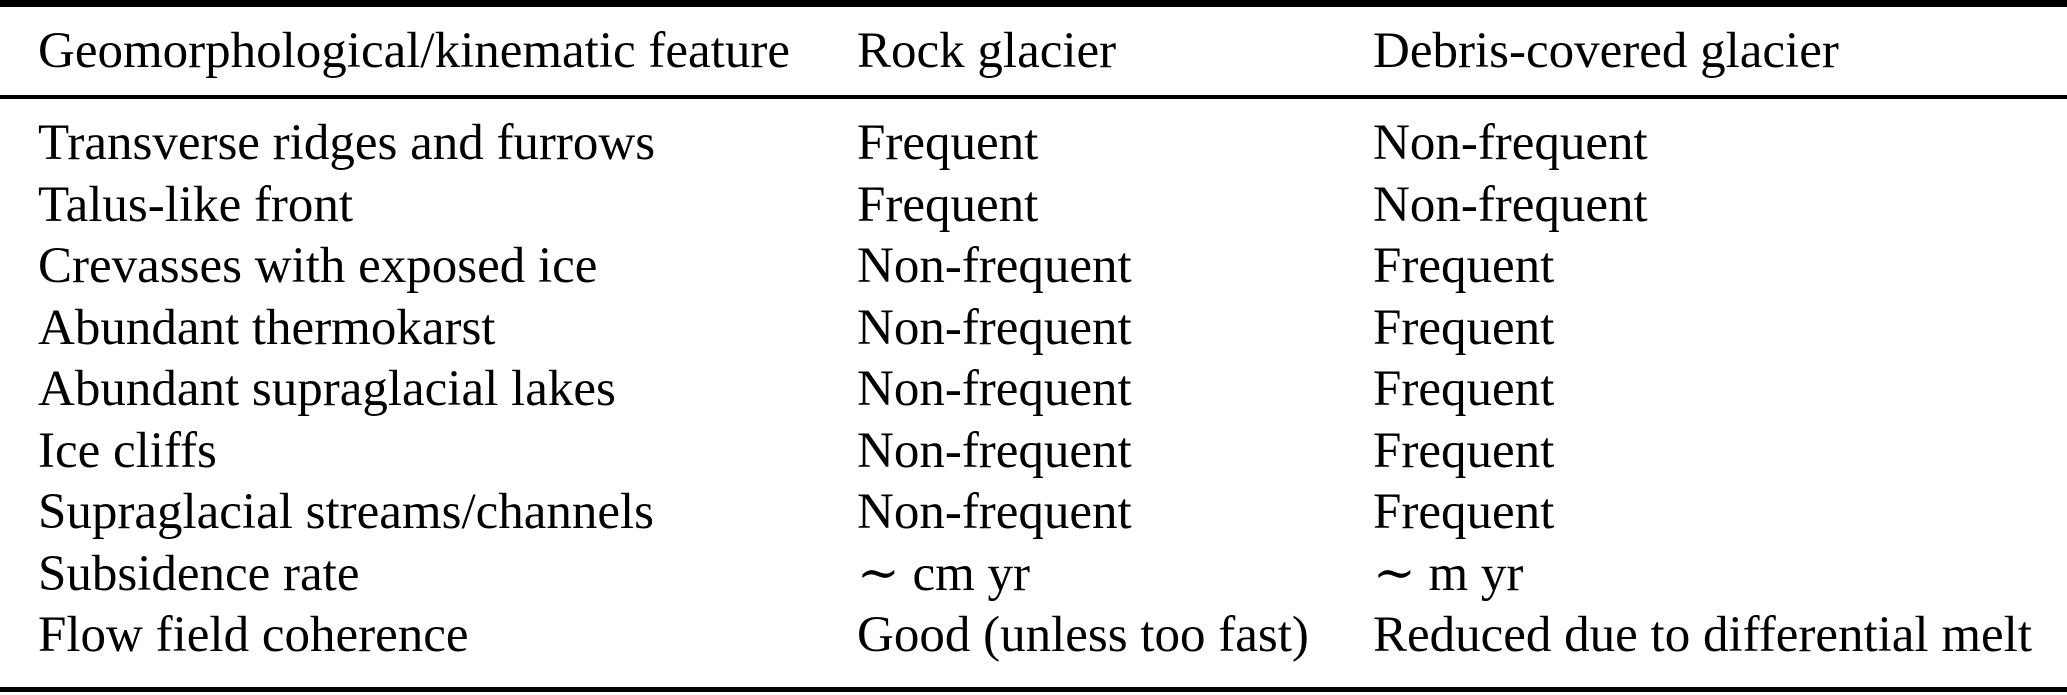 The image size is (2067, 695). What do you see at coordinates (1083, 635) in the screenshot?
I see `cell-rock-glacier-value: Good (unless too fast)` at bounding box center [1083, 635].